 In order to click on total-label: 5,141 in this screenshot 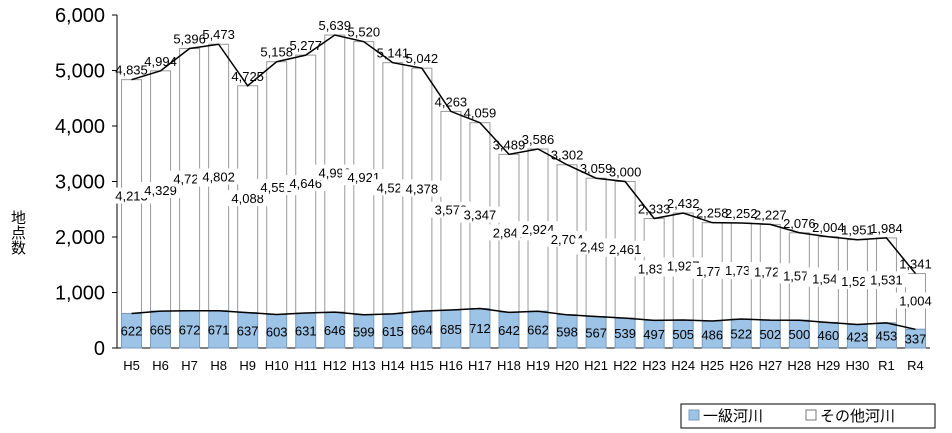, I will do `click(393, 53)`.